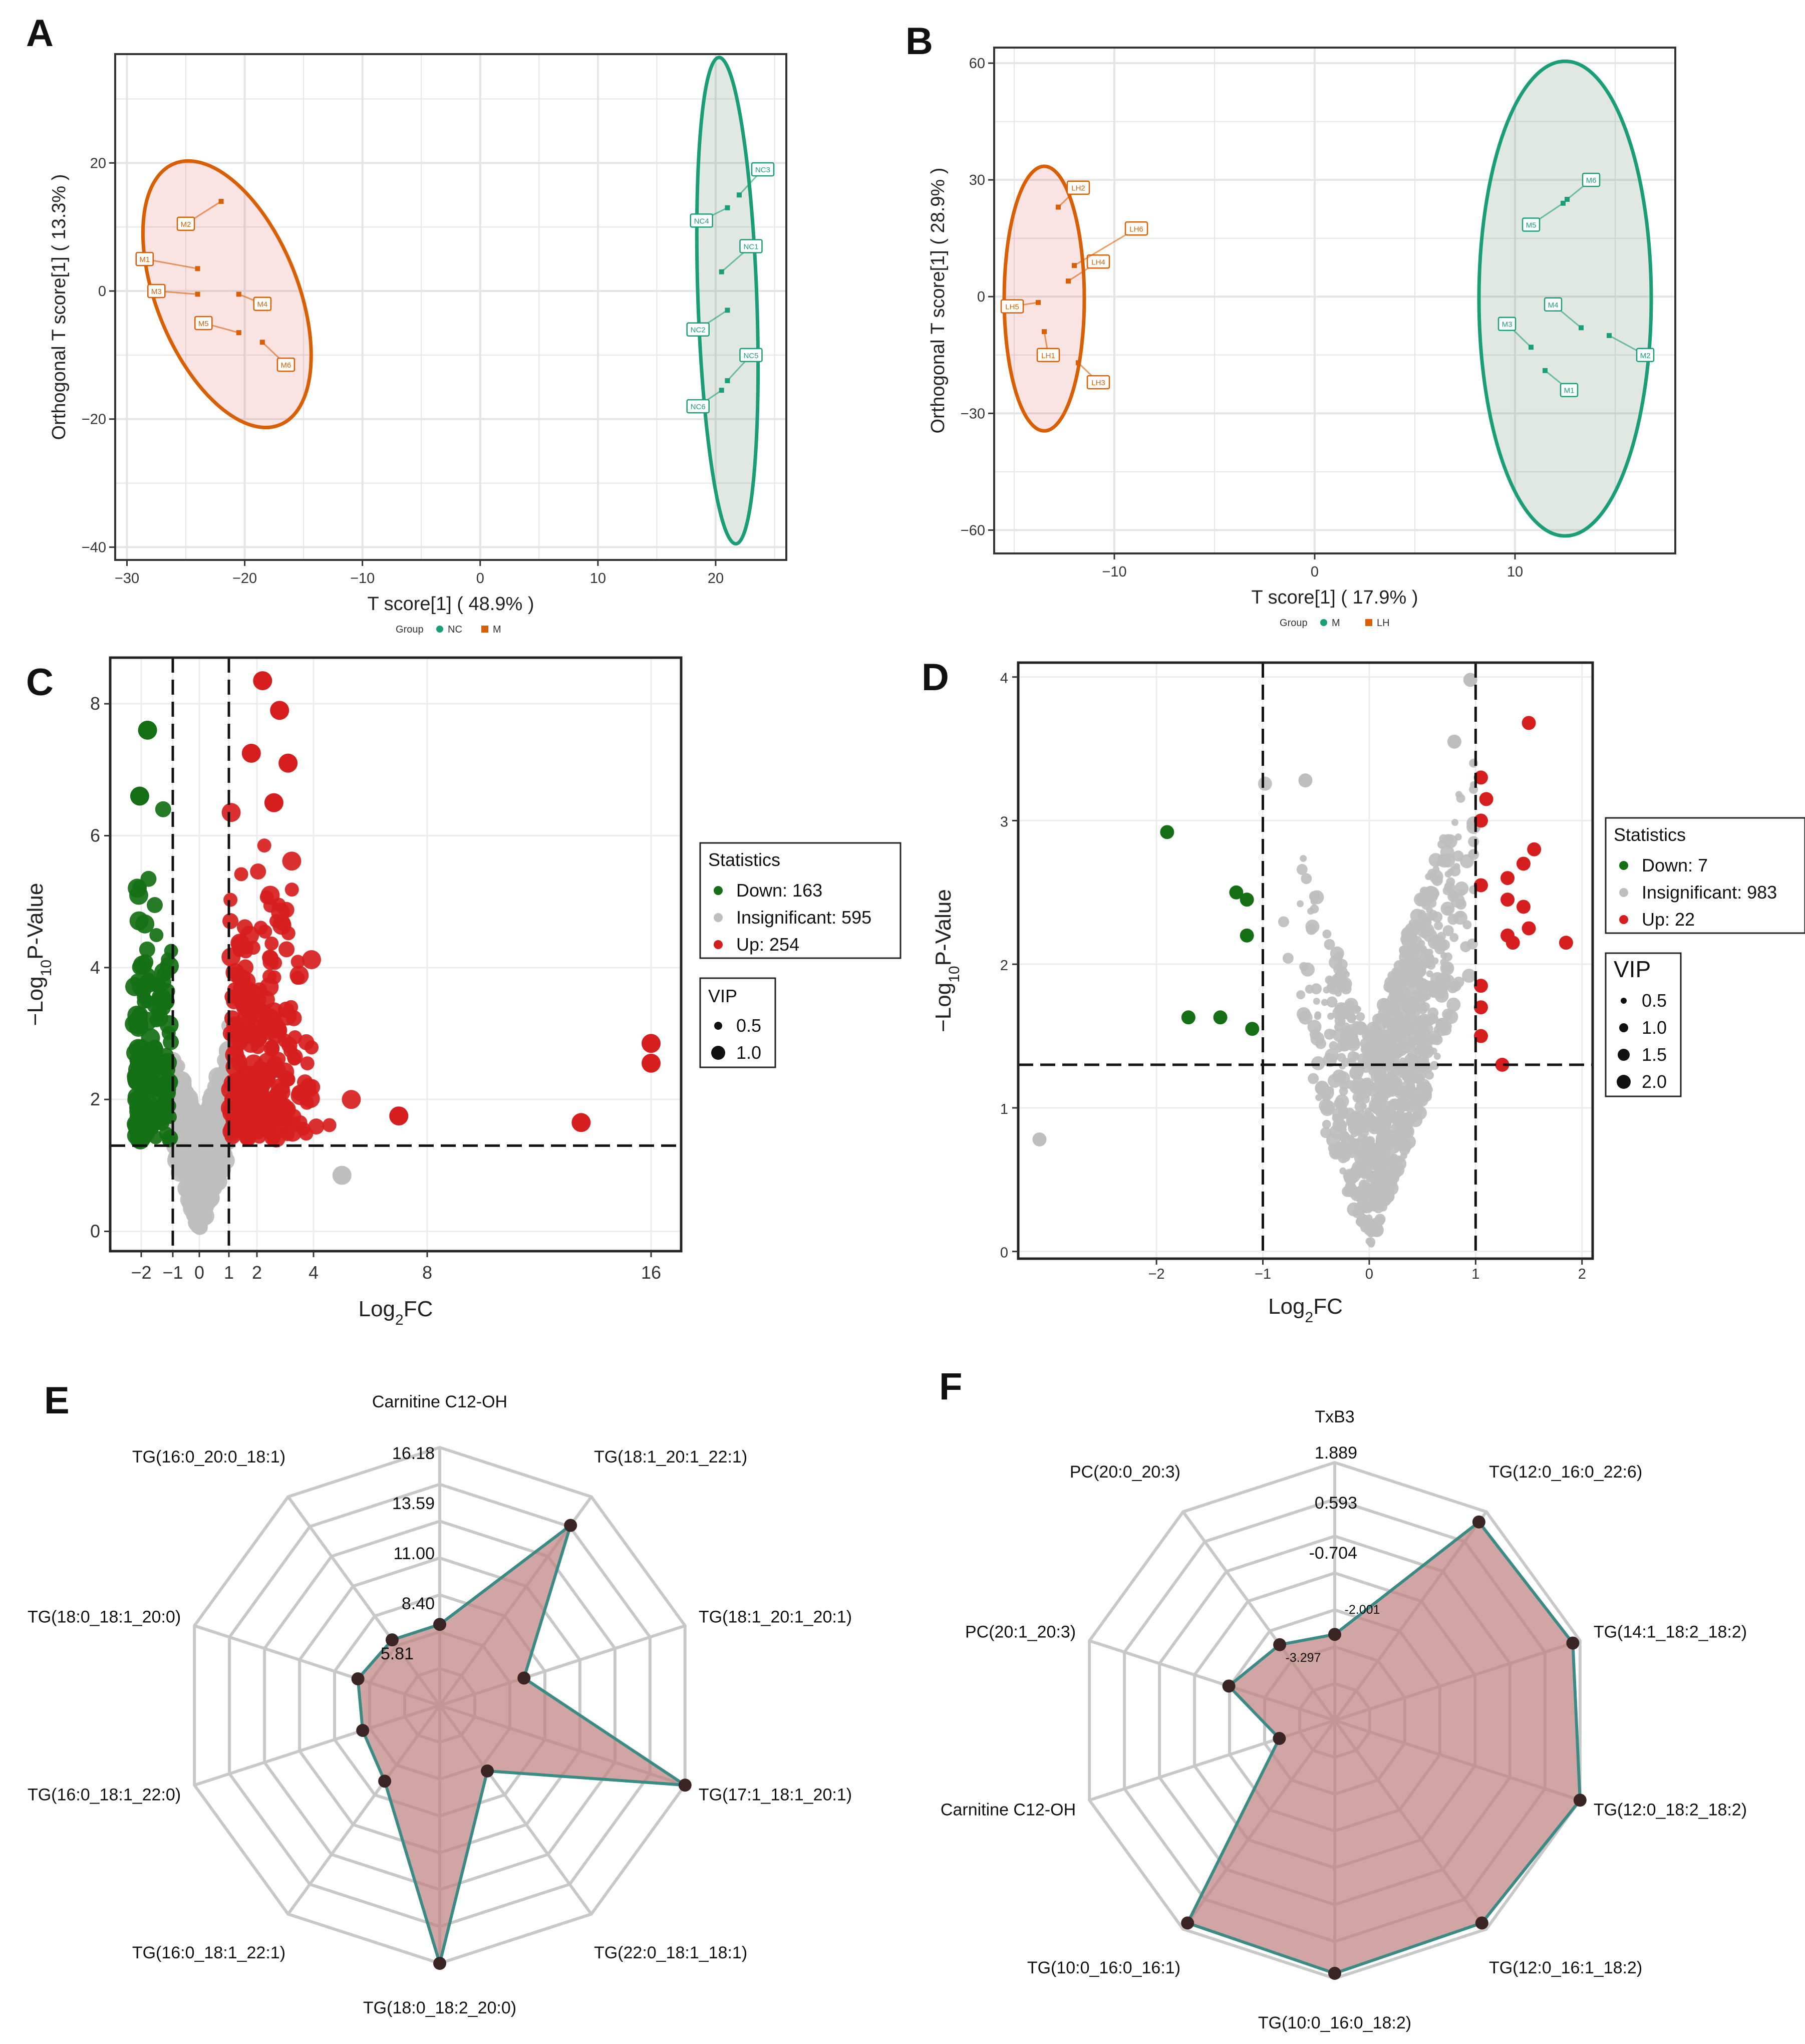 This screenshot has height=2044, width=1805. What do you see at coordinates (1336, 1453) in the screenshot?
I see `radar-ring-label: 1.889` at bounding box center [1336, 1453].